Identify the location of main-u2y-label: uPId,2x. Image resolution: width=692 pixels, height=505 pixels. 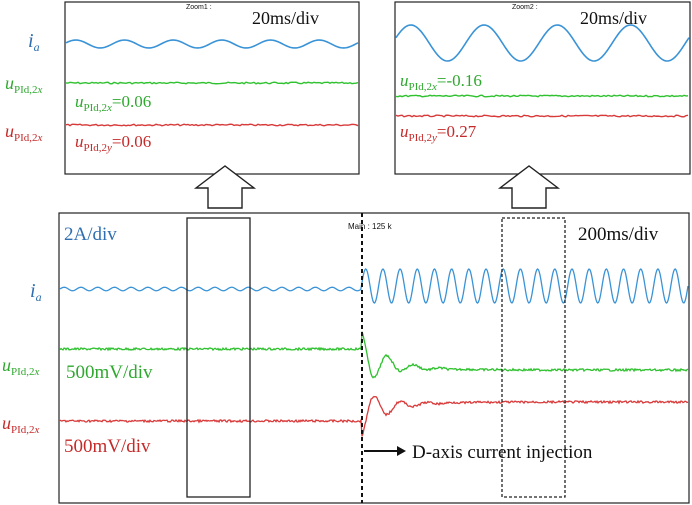
(21, 424).